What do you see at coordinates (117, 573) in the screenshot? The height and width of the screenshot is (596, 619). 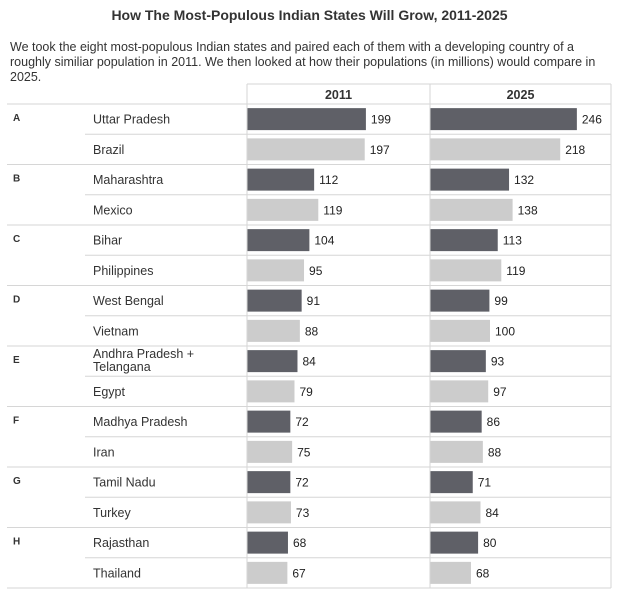 I see `row-label: Thailand` at bounding box center [117, 573].